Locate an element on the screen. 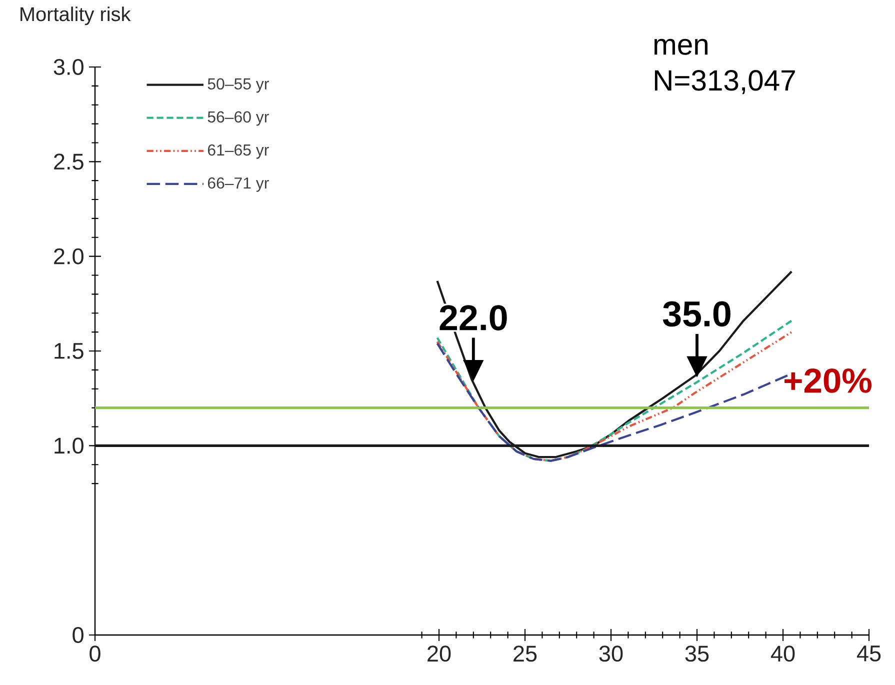  annotation: N=313,047 is located at coordinates (724, 82).